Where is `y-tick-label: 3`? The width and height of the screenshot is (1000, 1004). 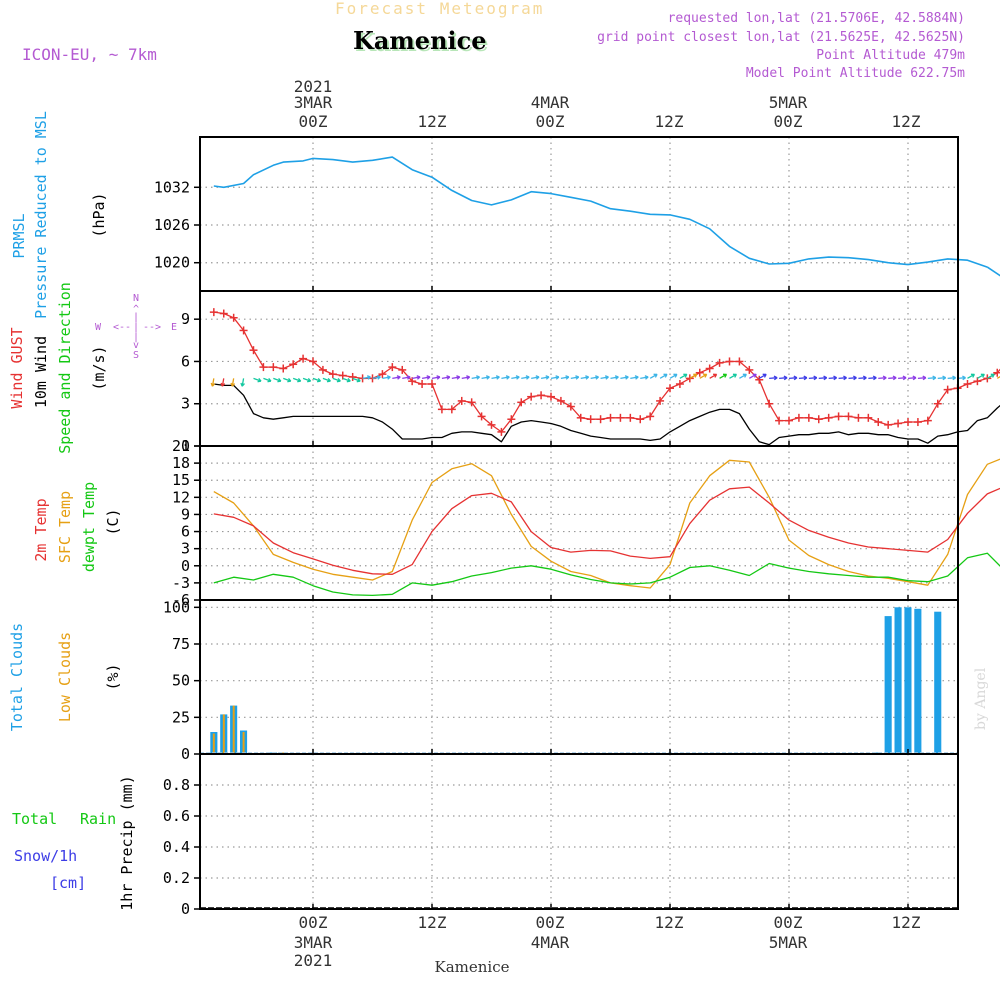 y-tick-label: 3 is located at coordinates (185, 404).